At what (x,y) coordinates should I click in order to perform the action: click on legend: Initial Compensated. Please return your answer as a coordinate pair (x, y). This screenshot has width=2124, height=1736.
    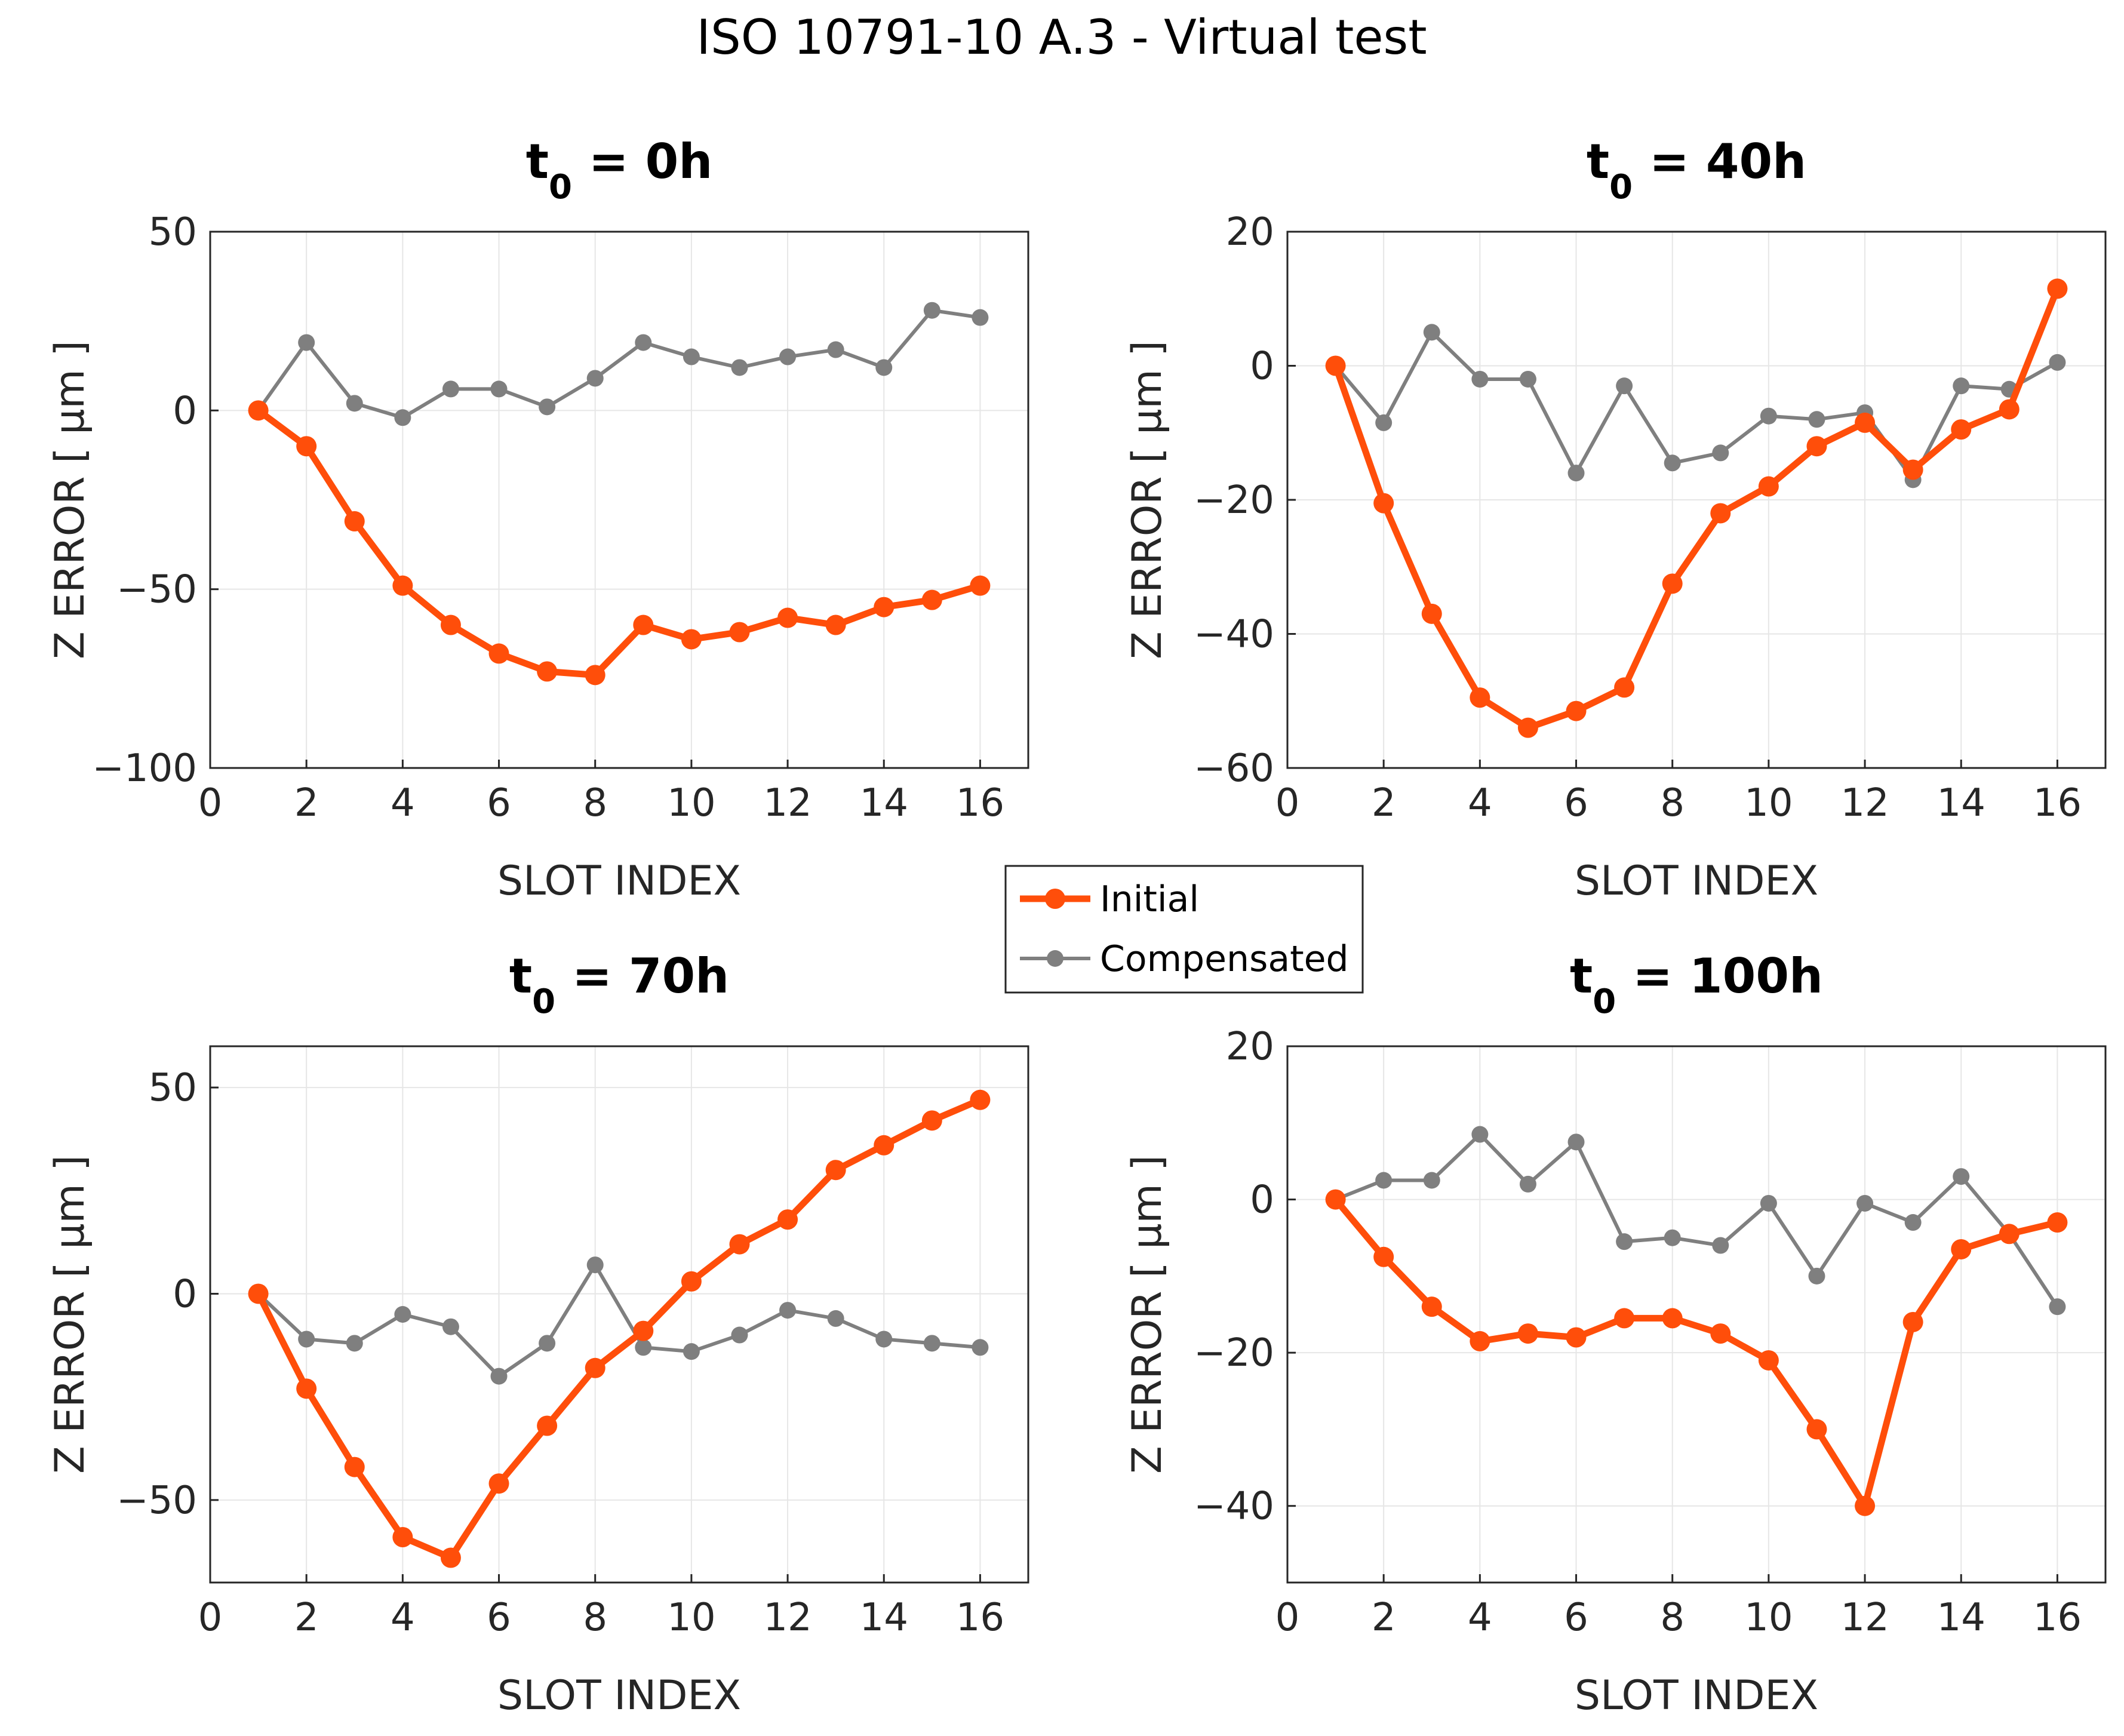
    Looking at the image, I should click on (1184, 929).